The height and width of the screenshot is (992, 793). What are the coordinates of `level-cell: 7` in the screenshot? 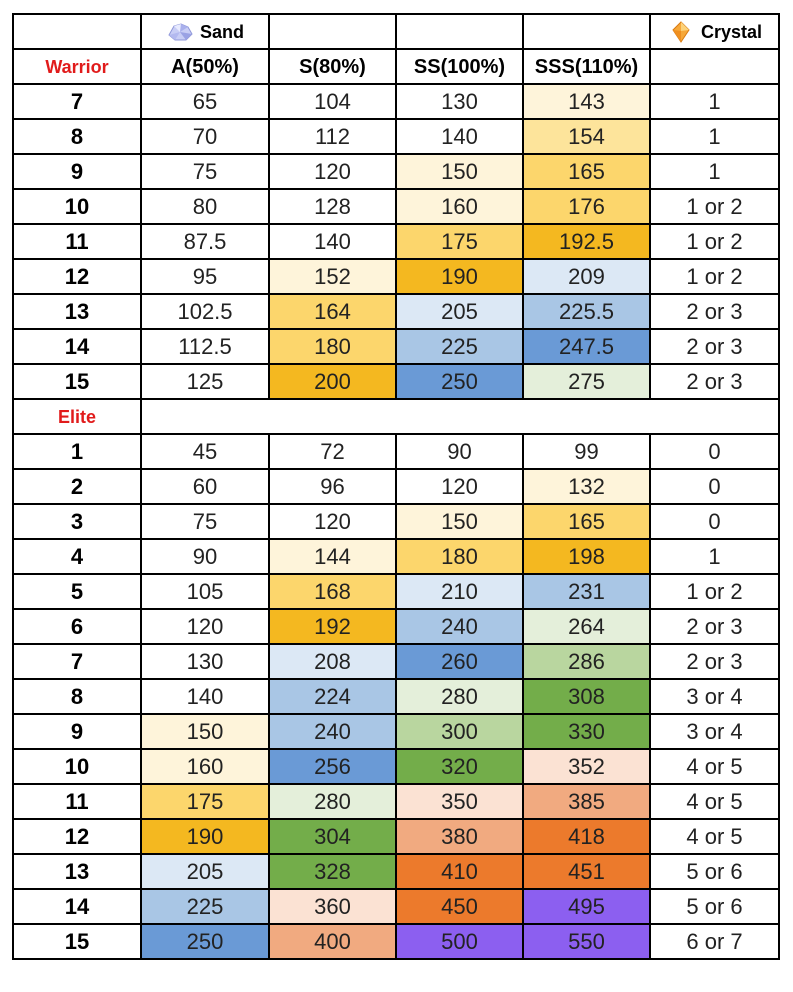 It's located at (77, 101).